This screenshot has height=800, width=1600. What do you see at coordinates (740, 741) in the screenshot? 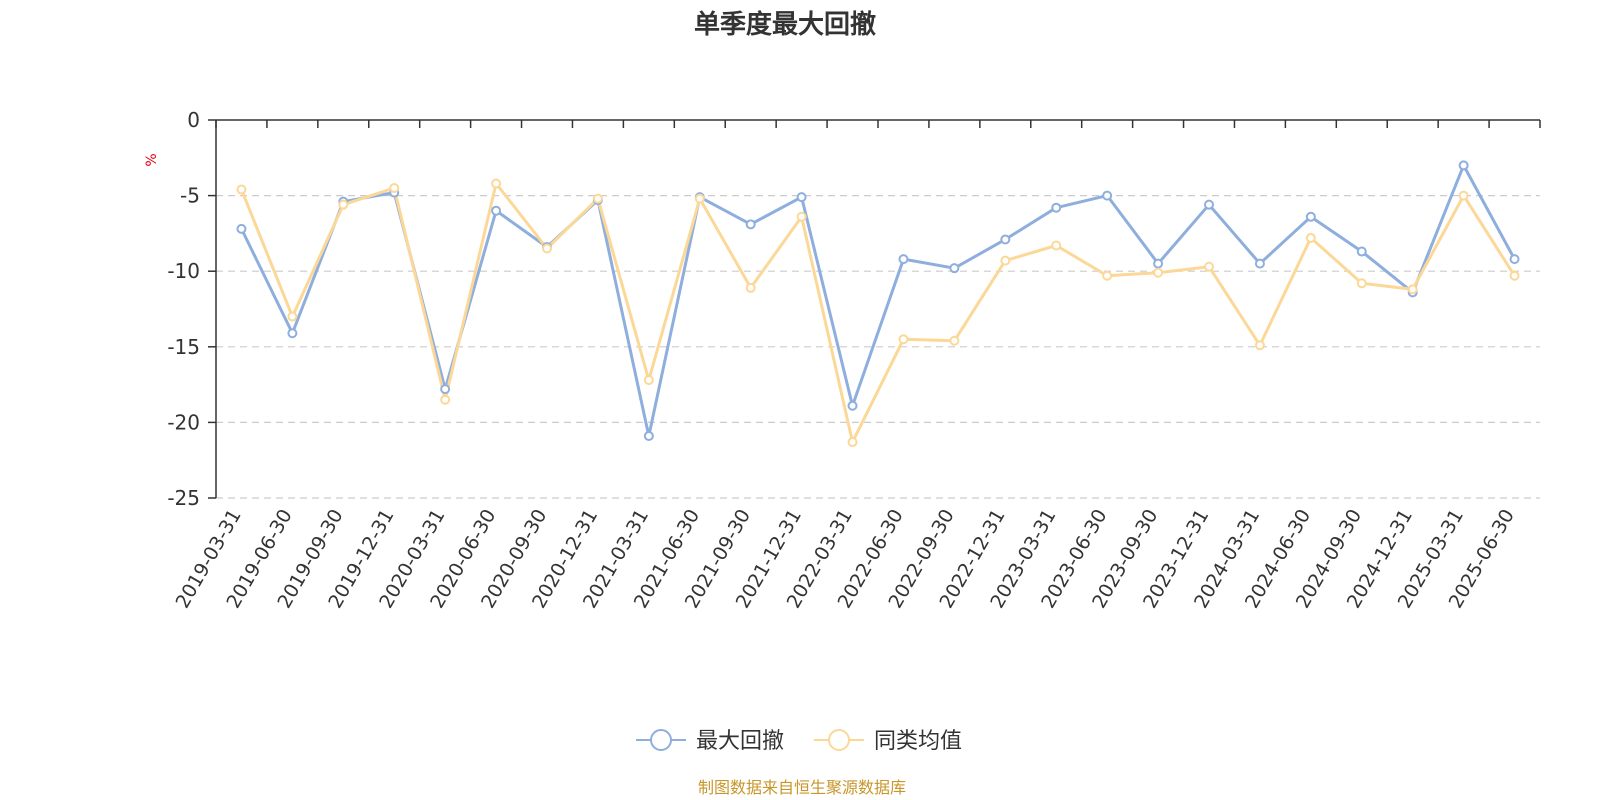
I see `legend-label-series-1: 最大回撤` at bounding box center [740, 741].